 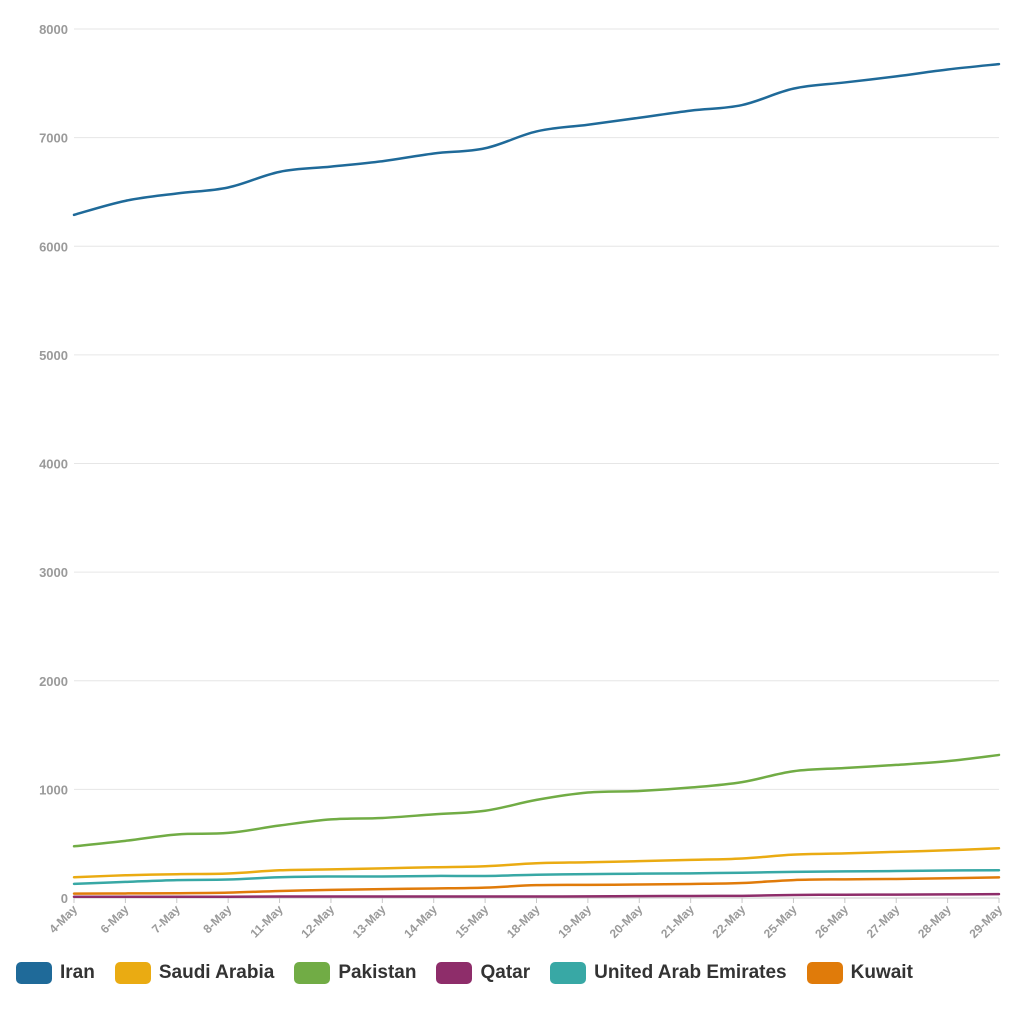 What do you see at coordinates (53, 464) in the screenshot?
I see `y-tick-label-4000: 4000` at bounding box center [53, 464].